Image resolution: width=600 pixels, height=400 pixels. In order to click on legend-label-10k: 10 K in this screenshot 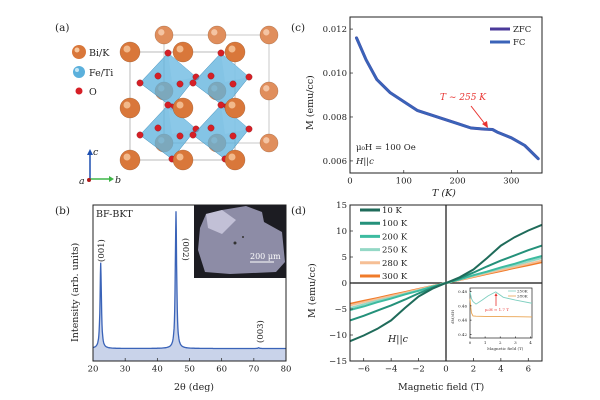, I will do `click(392, 211)`.